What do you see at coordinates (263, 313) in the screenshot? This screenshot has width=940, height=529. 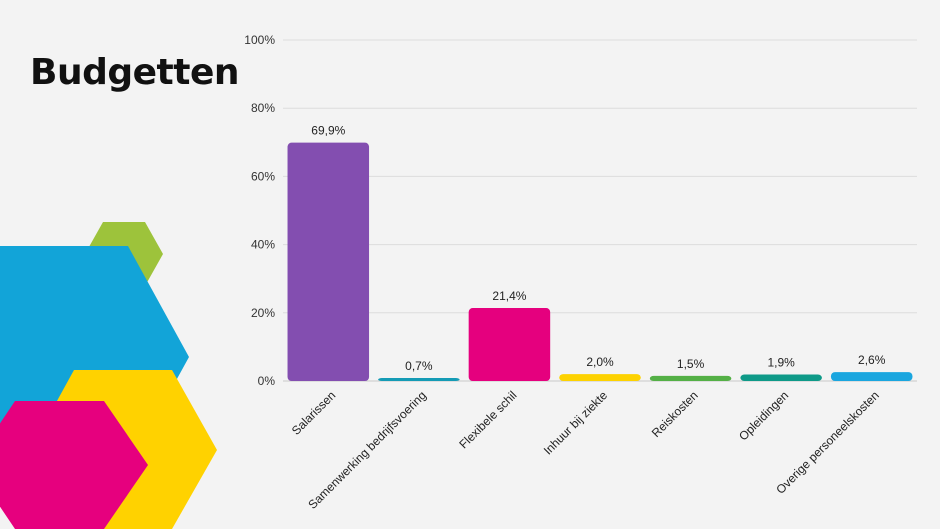 I see `y-tick-label: 20%` at bounding box center [263, 313].